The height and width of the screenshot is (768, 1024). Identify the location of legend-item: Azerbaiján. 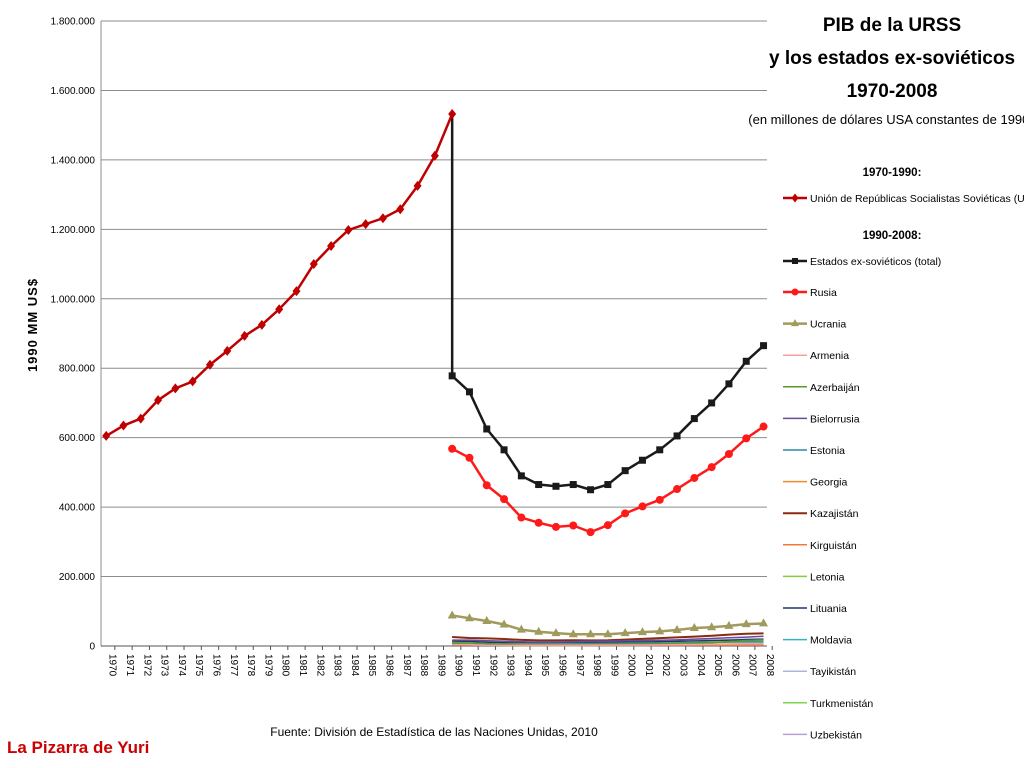
(821, 388).